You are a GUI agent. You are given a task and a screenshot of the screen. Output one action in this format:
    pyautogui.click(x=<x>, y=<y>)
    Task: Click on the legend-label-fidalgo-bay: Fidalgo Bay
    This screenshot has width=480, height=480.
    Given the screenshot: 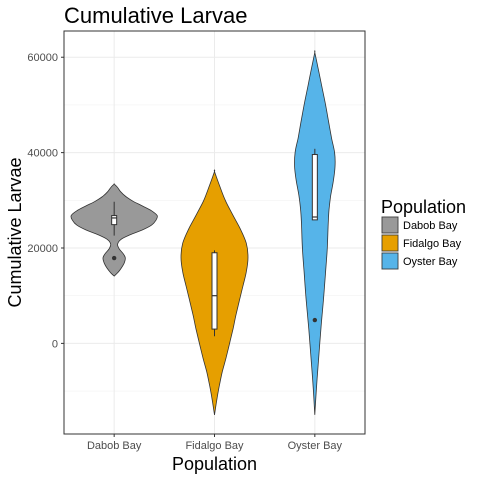 What is the action you would take?
    pyautogui.click(x=432, y=244)
    